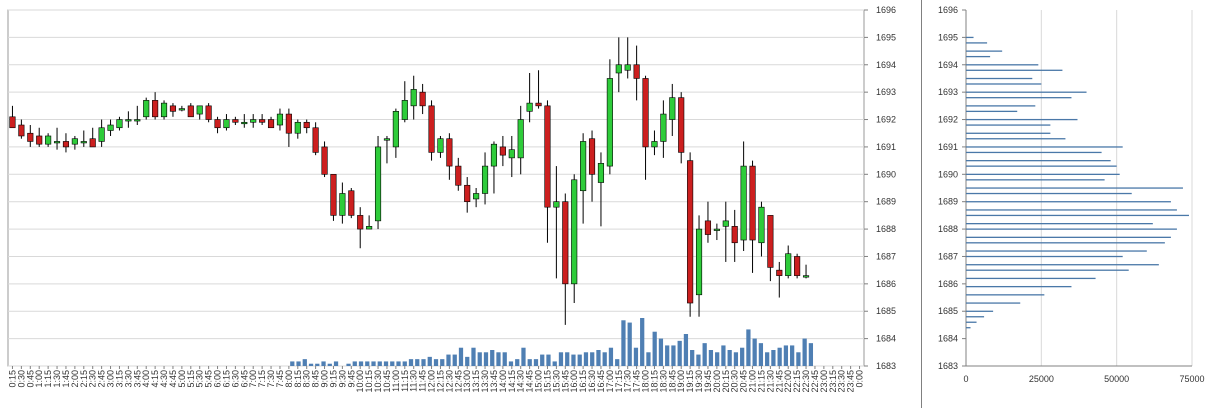 This screenshot has width=1210, height=408. What do you see at coordinates (119, 379) in the screenshot?
I see `time-tick-label: 3:15` at bounding box center [119, 379].